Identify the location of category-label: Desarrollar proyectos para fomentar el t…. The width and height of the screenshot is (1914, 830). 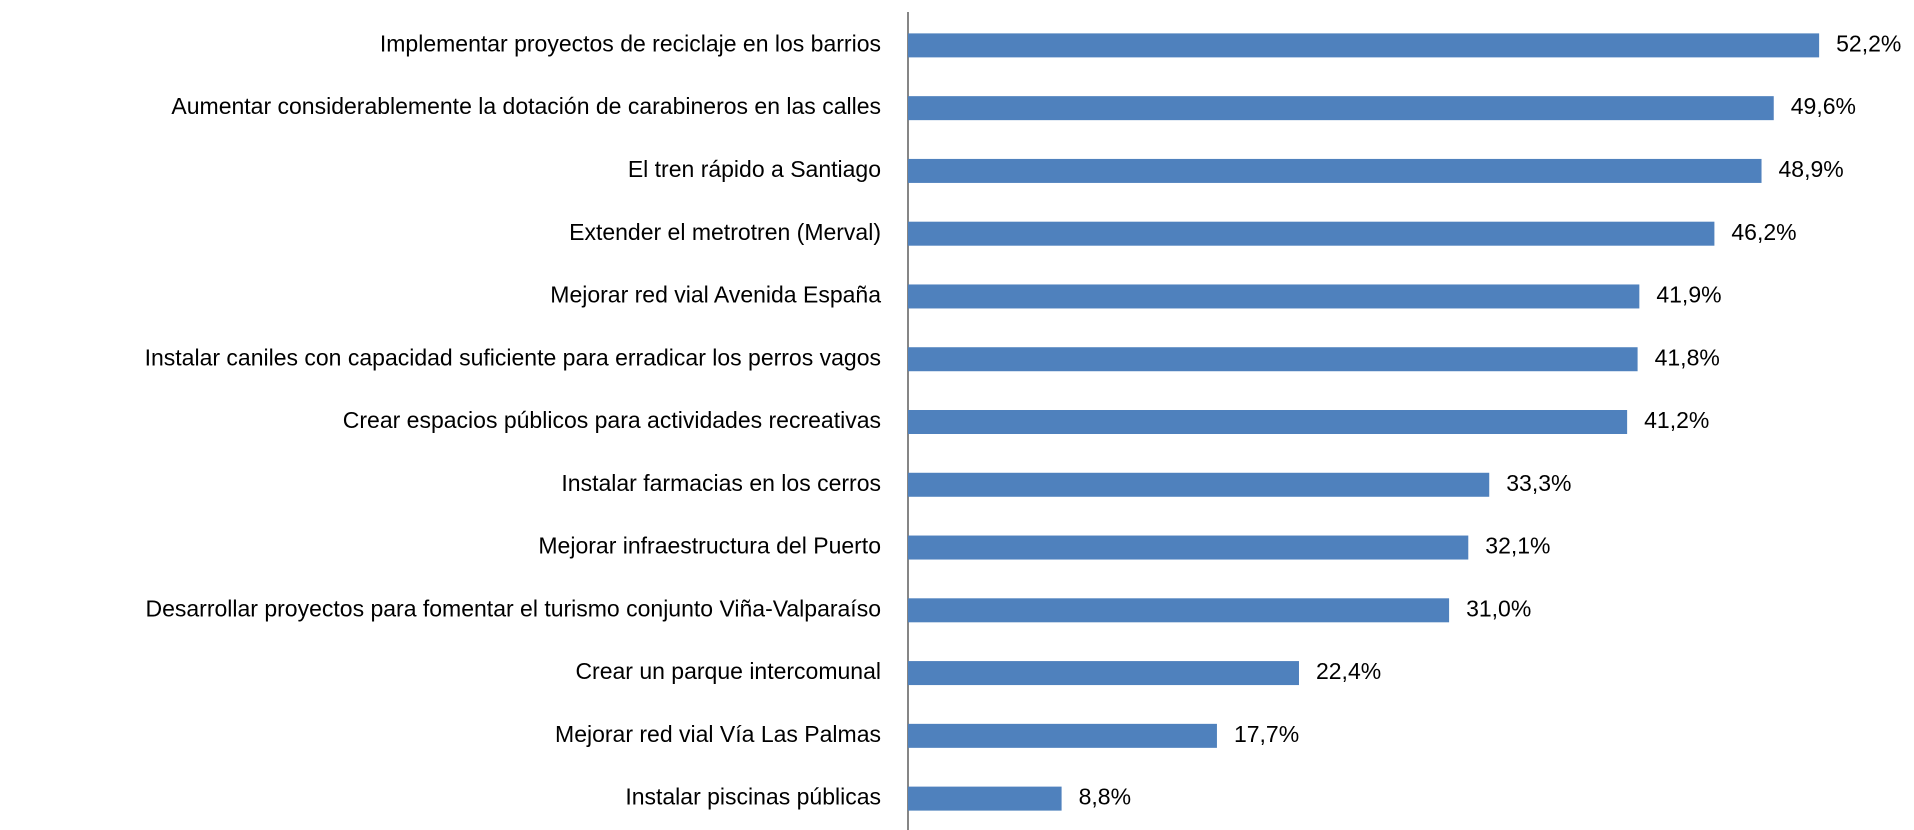
(513, 608).